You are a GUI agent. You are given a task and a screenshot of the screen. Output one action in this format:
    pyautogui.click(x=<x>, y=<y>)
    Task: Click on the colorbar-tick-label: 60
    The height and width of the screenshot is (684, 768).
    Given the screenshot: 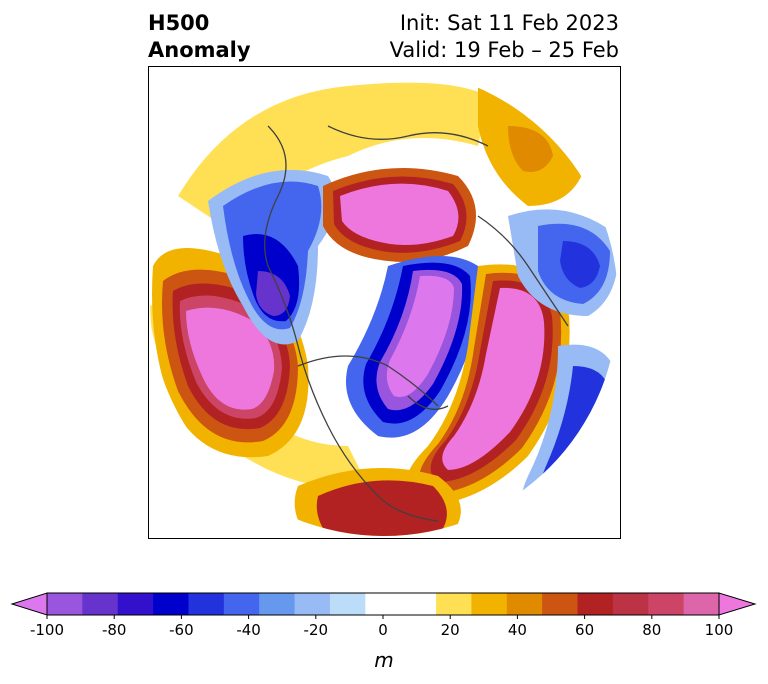 What is the action you would take?
    pyautogui.click(x=584, y=630)
    